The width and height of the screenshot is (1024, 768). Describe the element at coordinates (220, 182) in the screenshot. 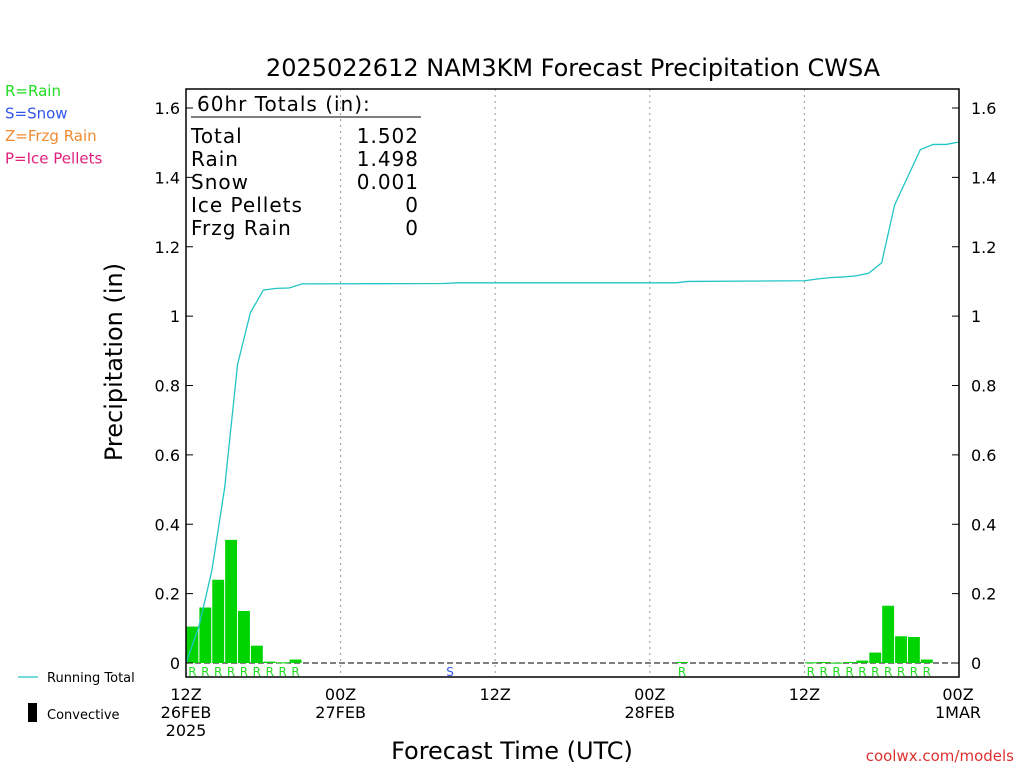

I see `totals-row-label: Snow` at that location.